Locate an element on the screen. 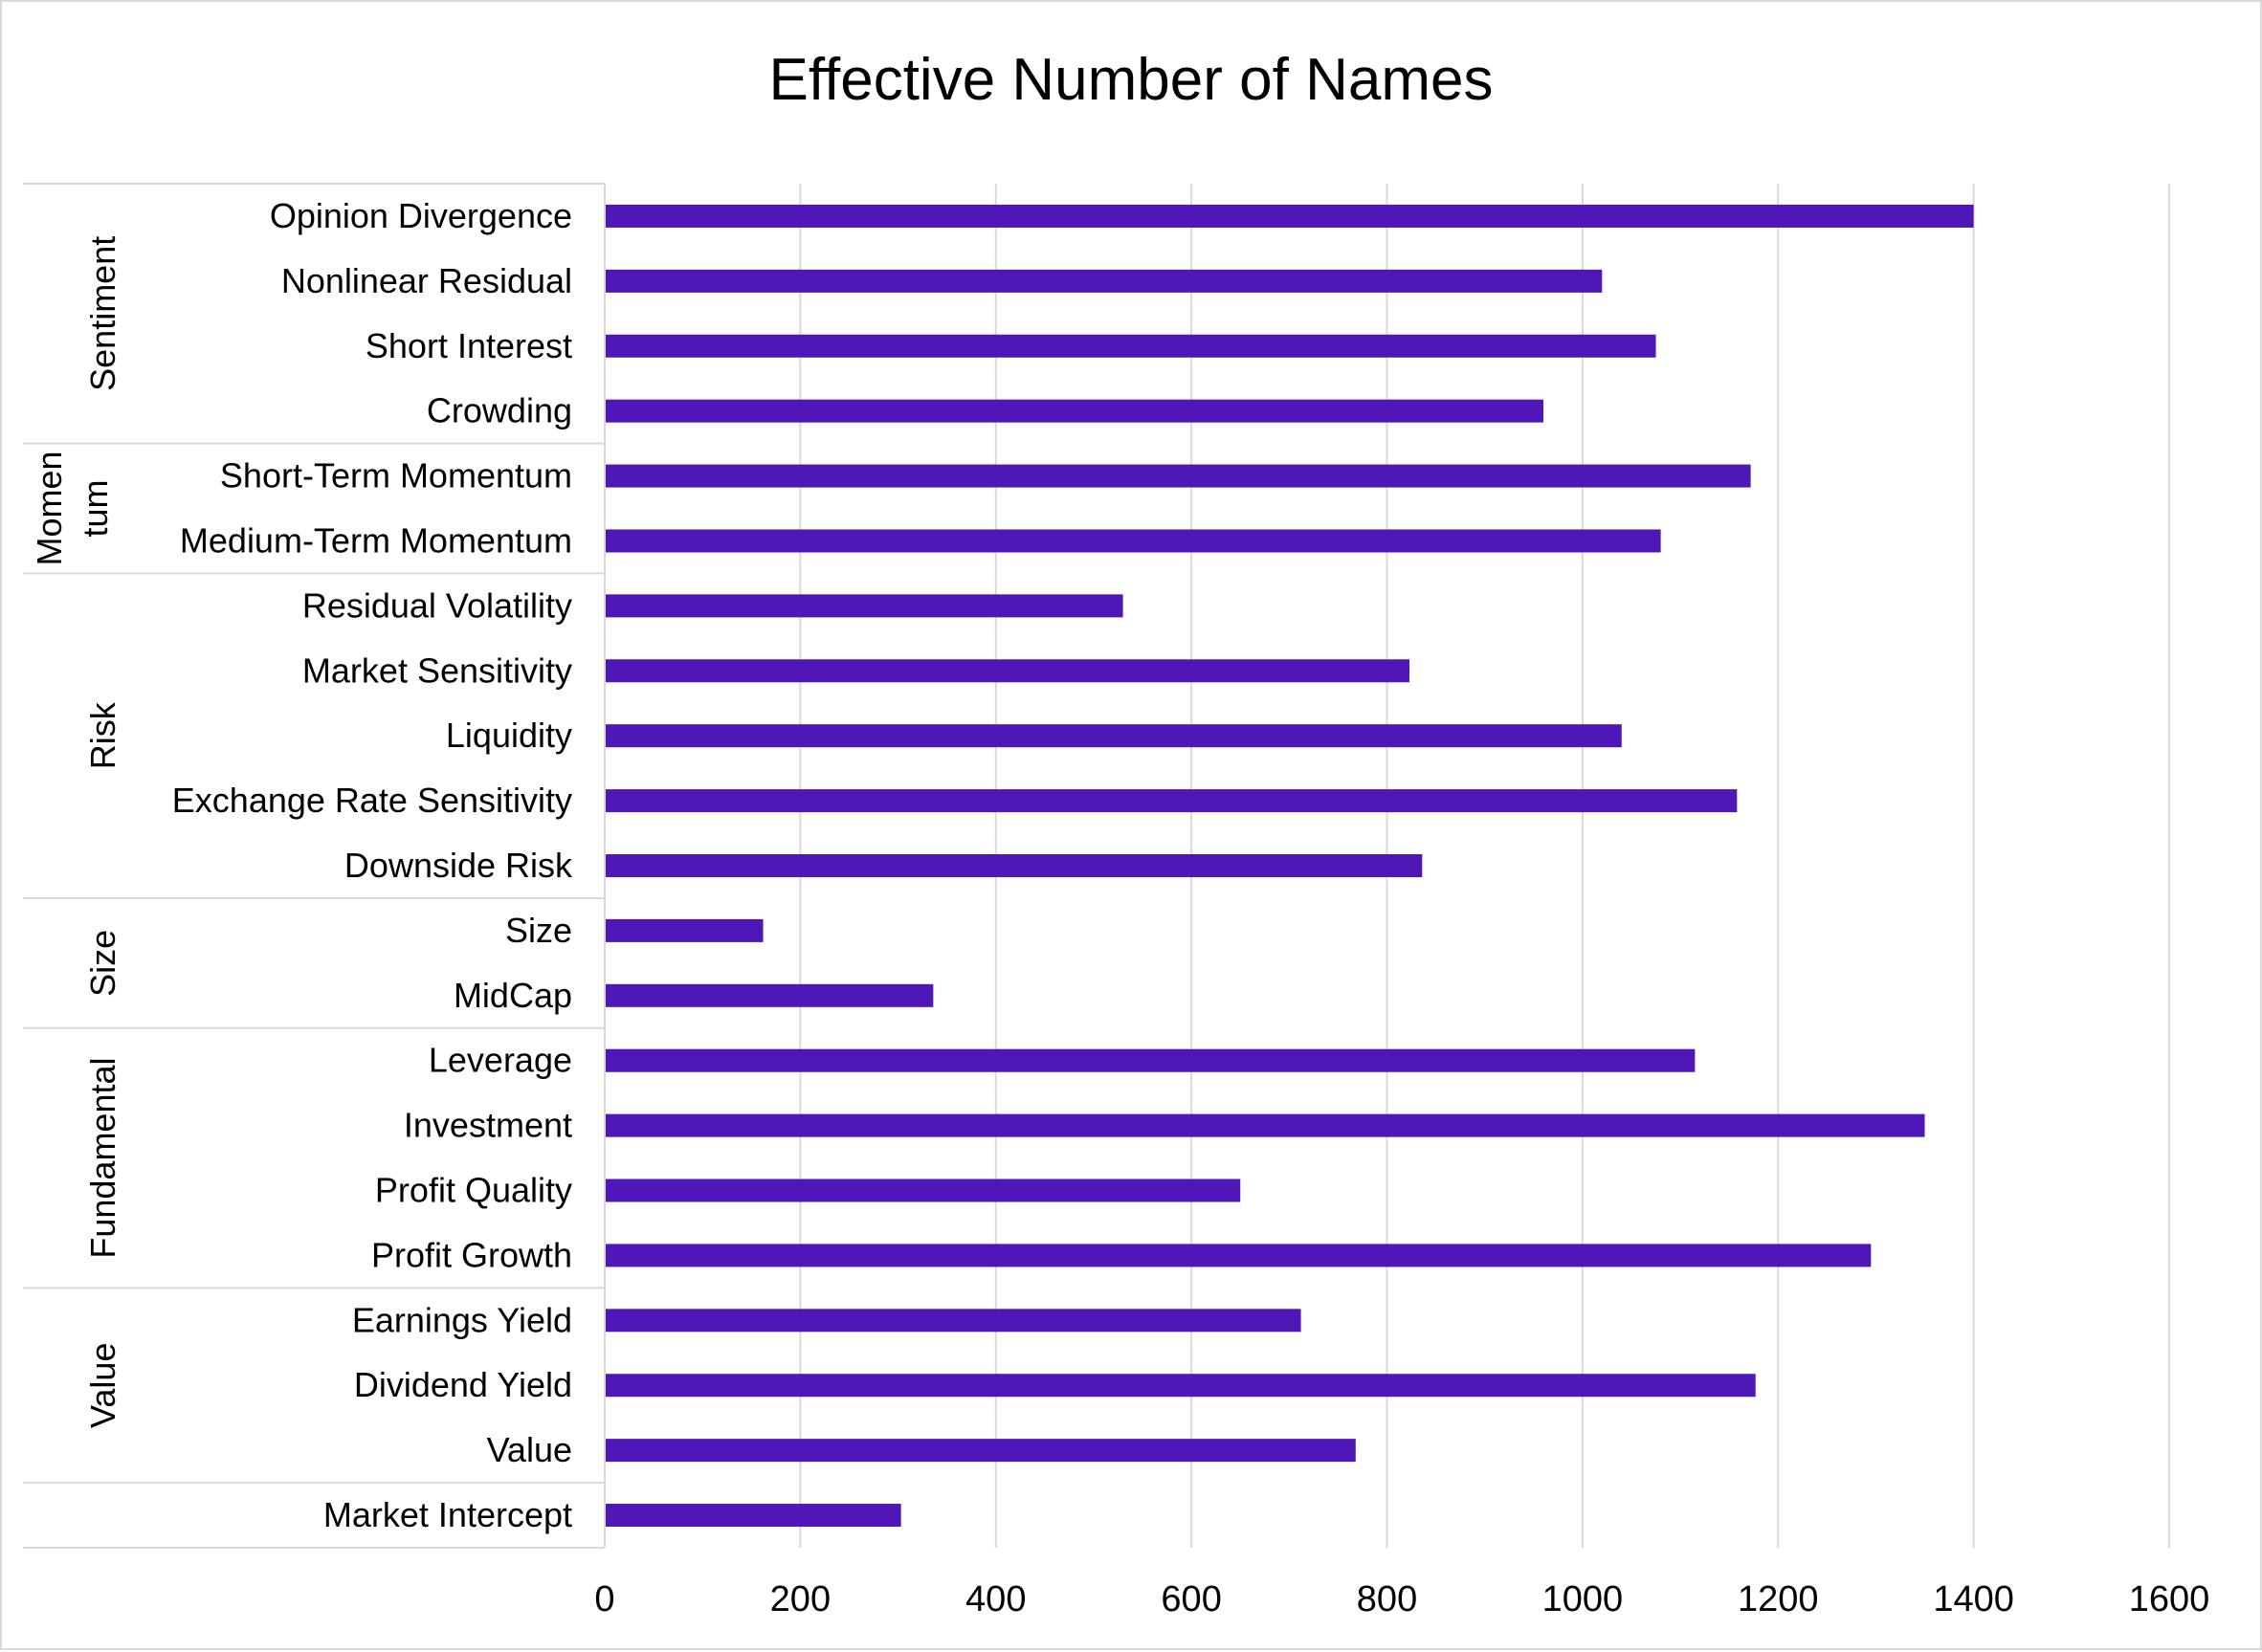 The width and height of the screenshot is (2262, 1652). x-tick-label: 600 is located at coordinates (1191, 1599).